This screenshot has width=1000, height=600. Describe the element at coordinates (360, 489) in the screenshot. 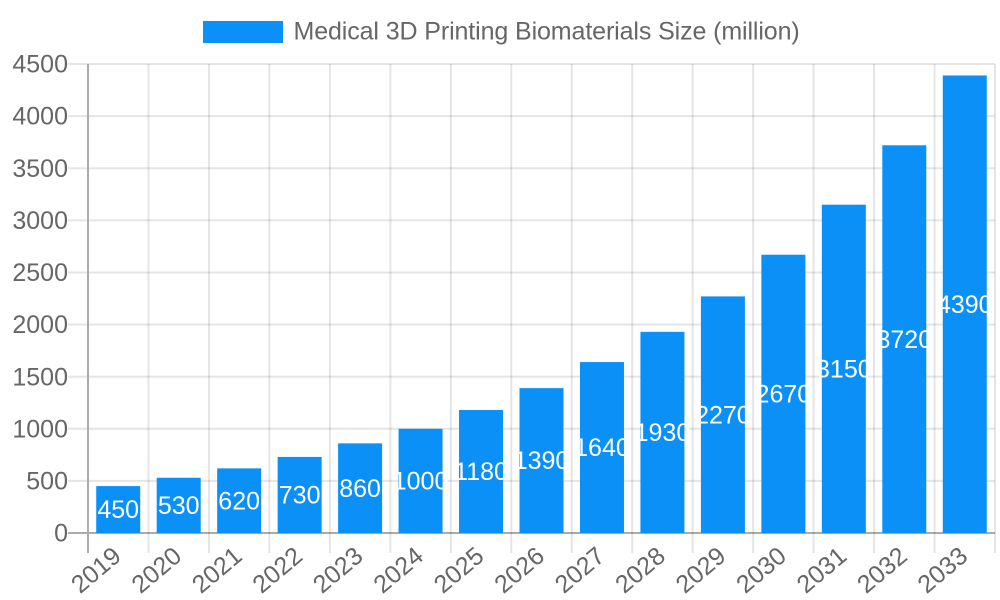

I see `svg-text: 860` at that location.